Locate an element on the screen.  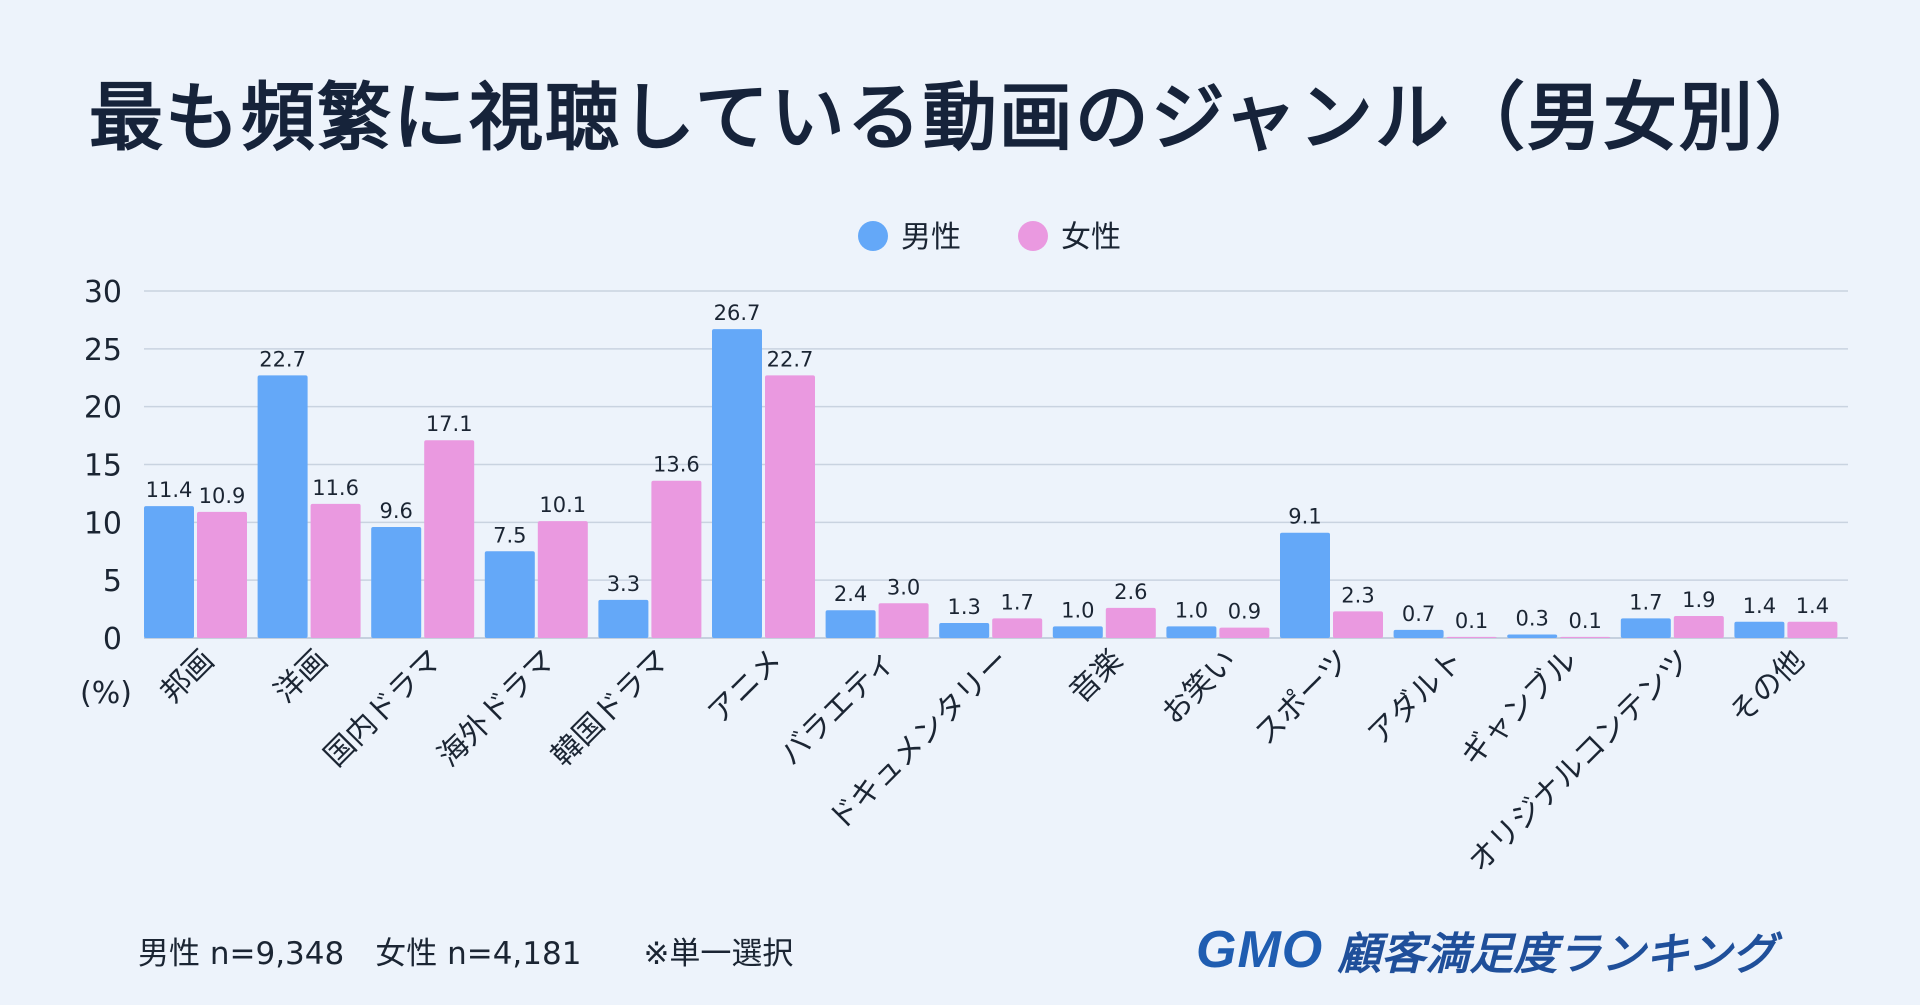
y-tick-label: 5 is located at coordinates (112, 581).